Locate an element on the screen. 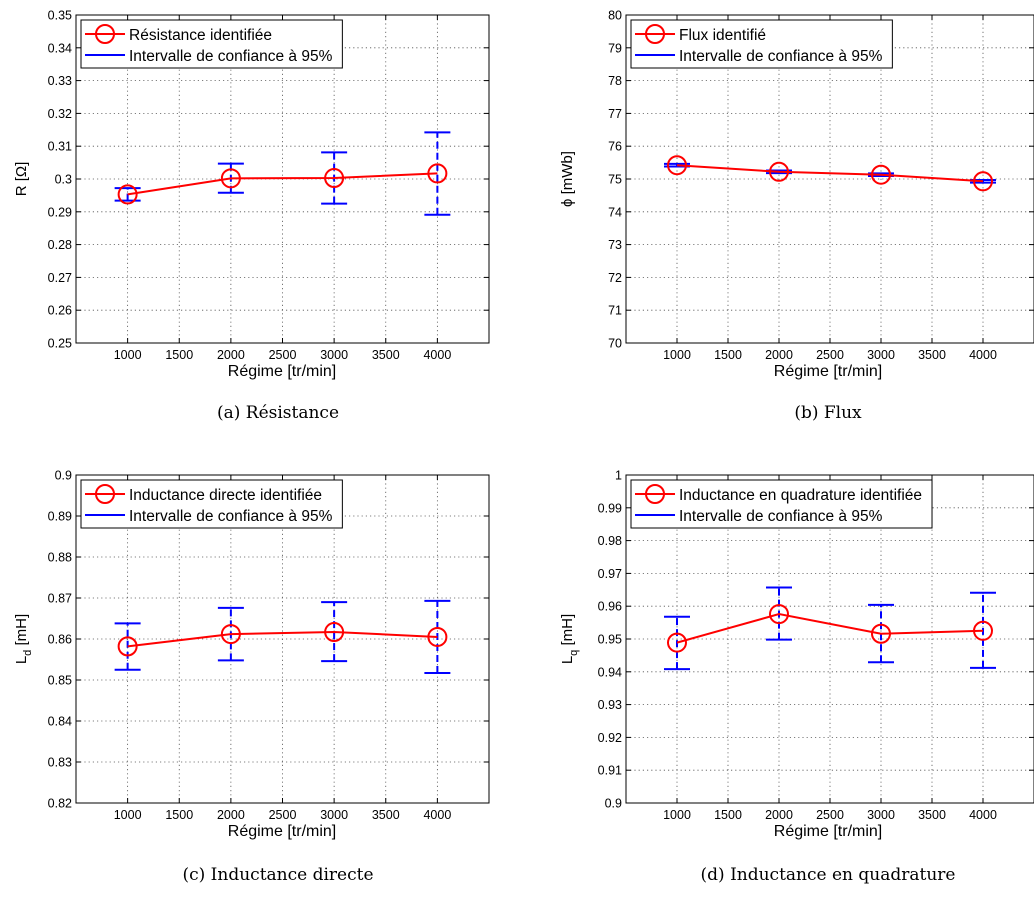  y-tick-label: 0.93 is located at coordinates (610, 705).